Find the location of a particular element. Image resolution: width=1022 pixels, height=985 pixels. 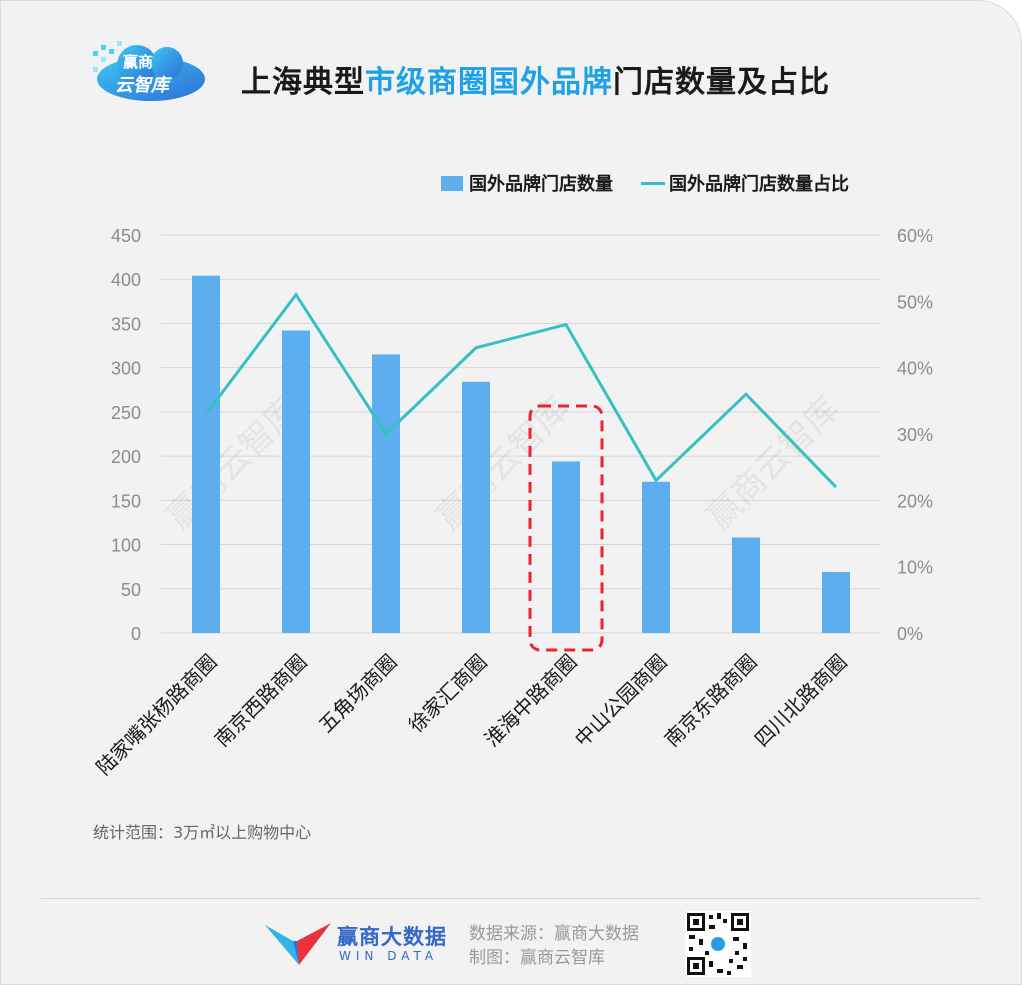

y-right-tick-label: 20% is located at coordinates (915, 501).